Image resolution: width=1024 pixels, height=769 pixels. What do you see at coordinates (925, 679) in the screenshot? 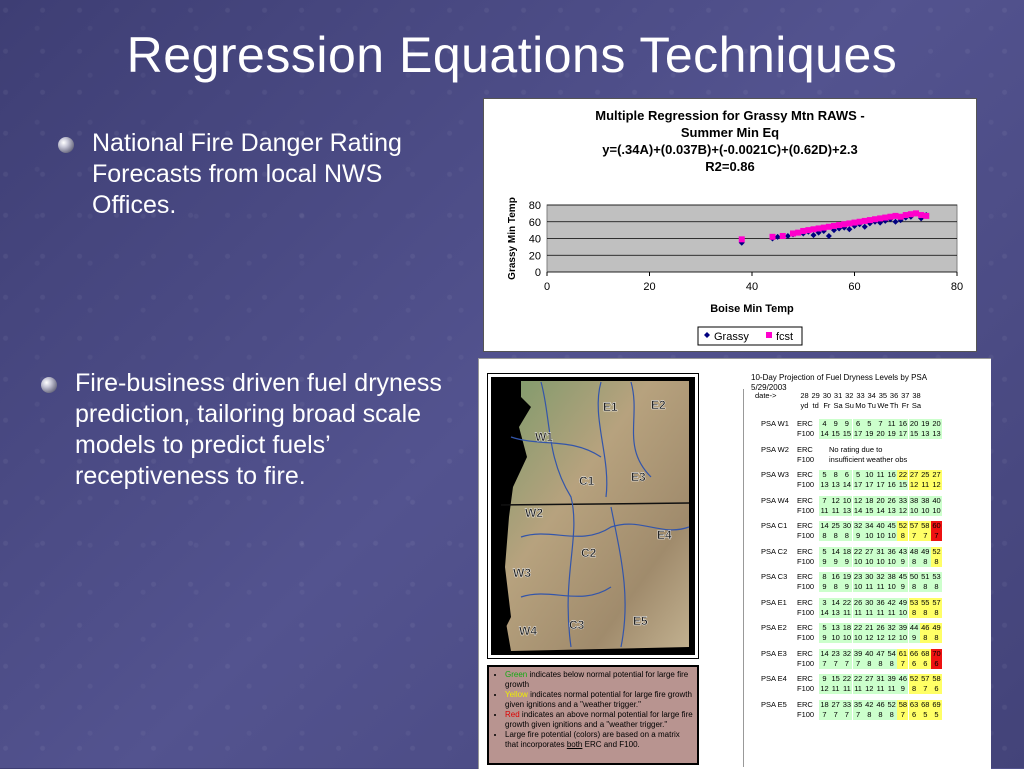
I see `erc-value: 57` at bounding box center [925, 679].